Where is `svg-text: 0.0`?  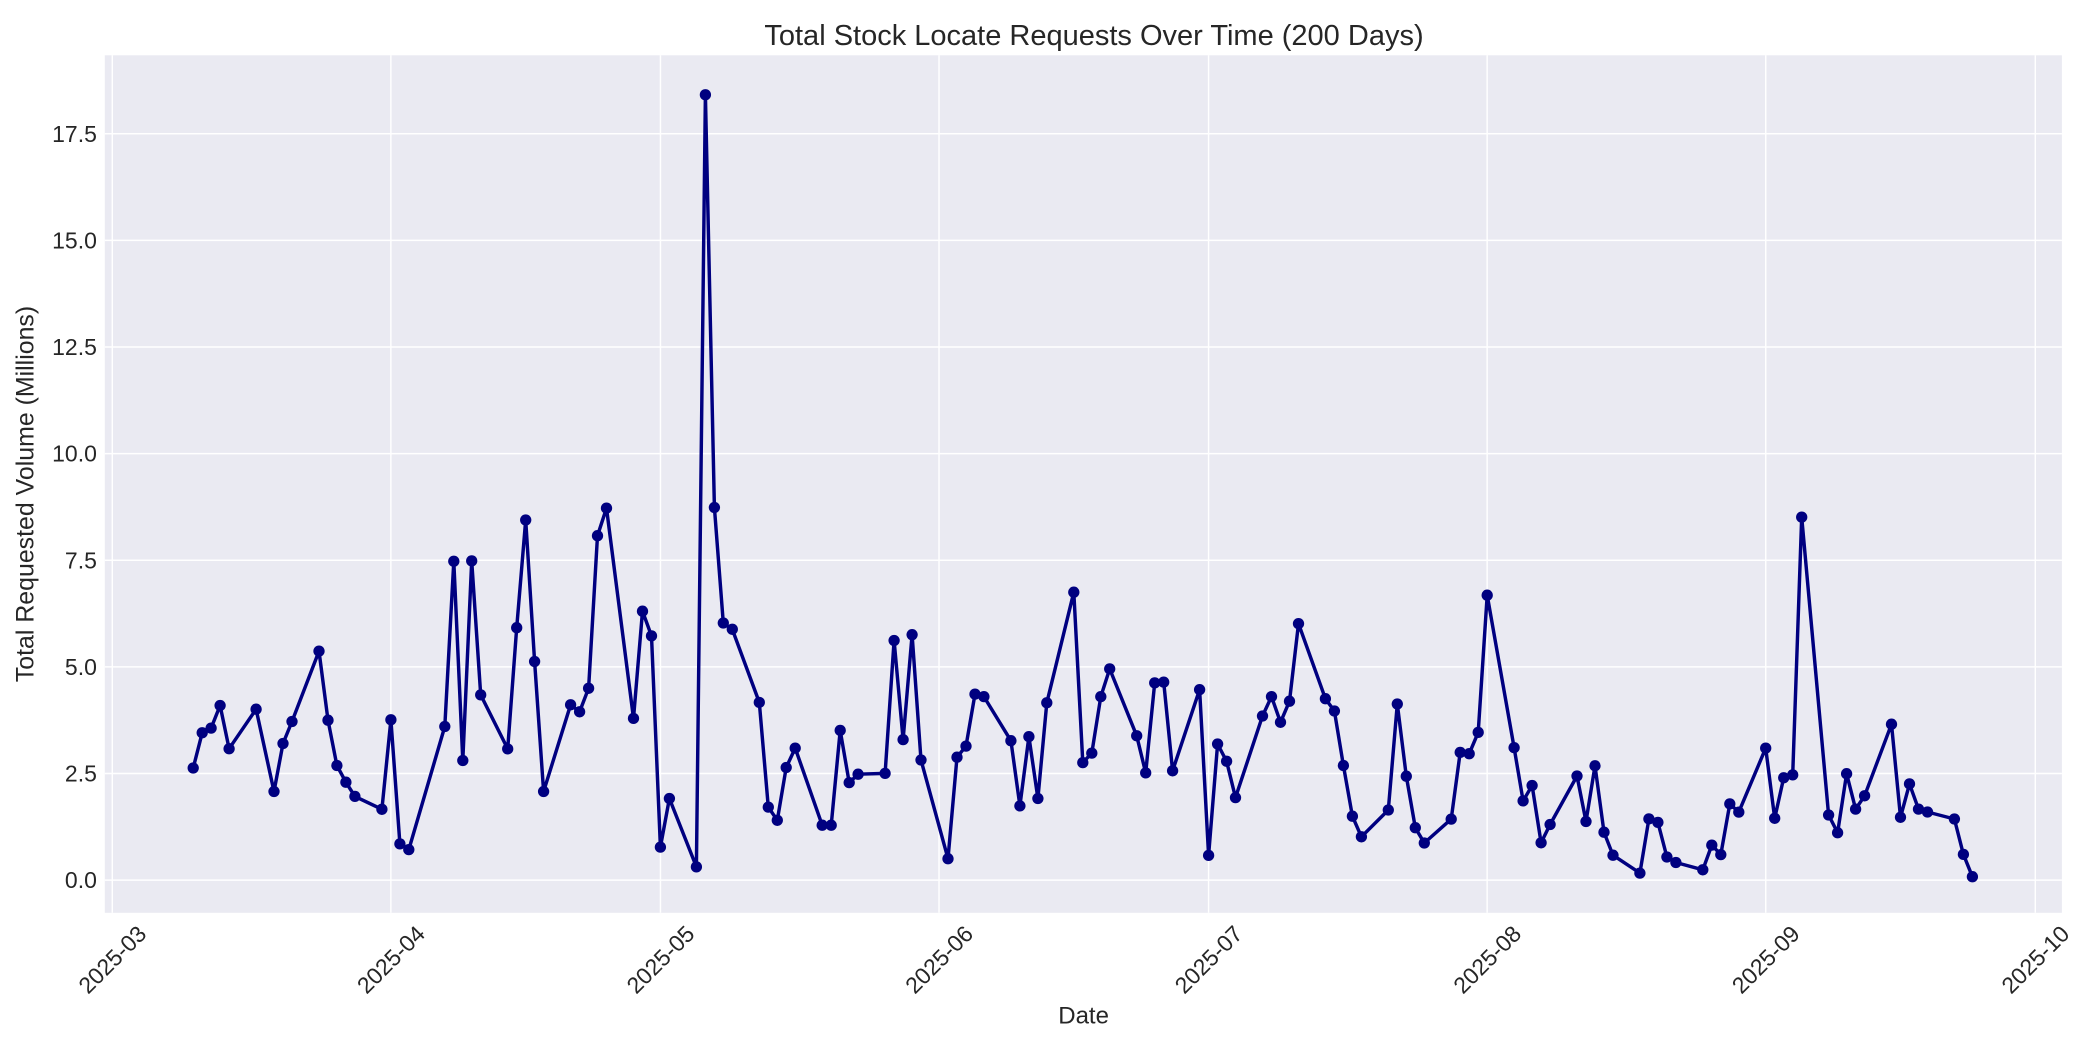 svg-text: 0.0 is located at coordinates (81, 880).